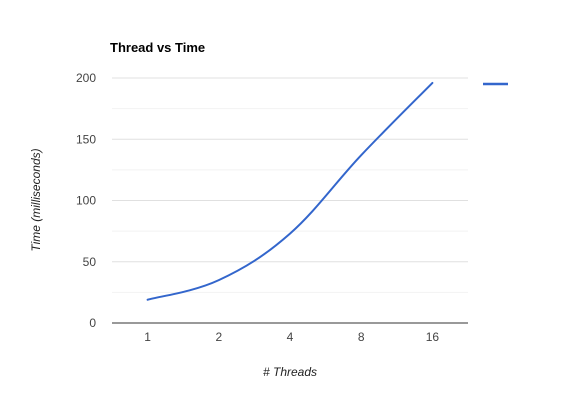 This screenshot has height=405, width=580. I want to click on y-axis-ticks: 0 50 100 150 200, so click(86, 200).